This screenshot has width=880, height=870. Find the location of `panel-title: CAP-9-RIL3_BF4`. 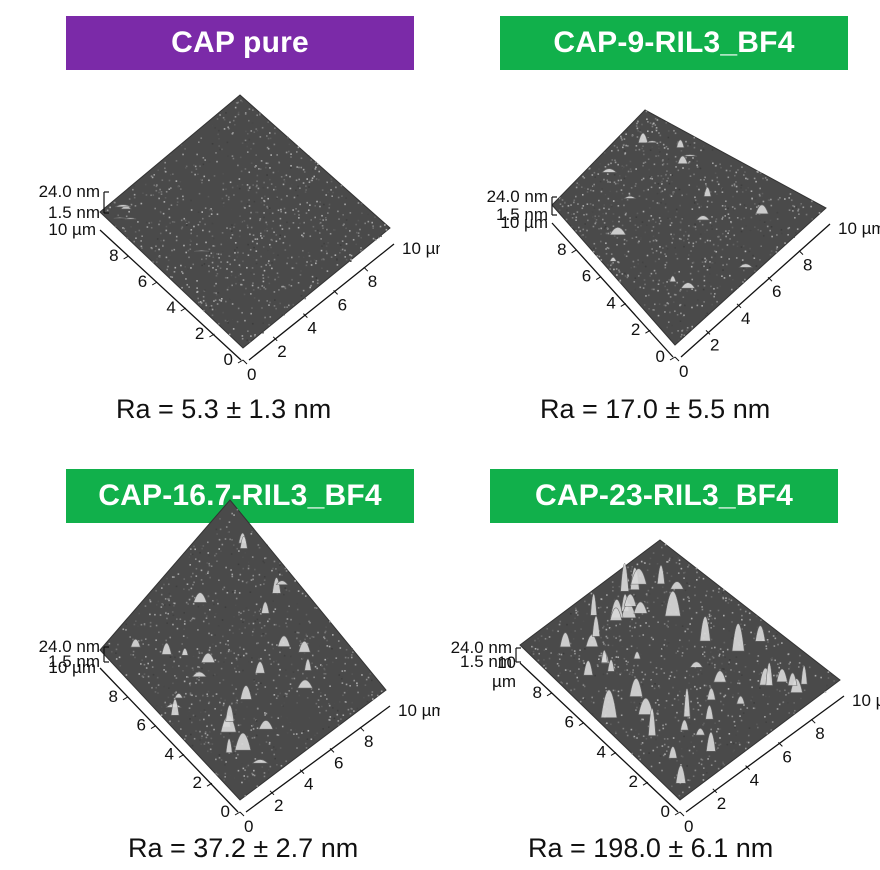

panel-title: CAP-9-RIL3_BF4 is located at coordinates (674, 43).